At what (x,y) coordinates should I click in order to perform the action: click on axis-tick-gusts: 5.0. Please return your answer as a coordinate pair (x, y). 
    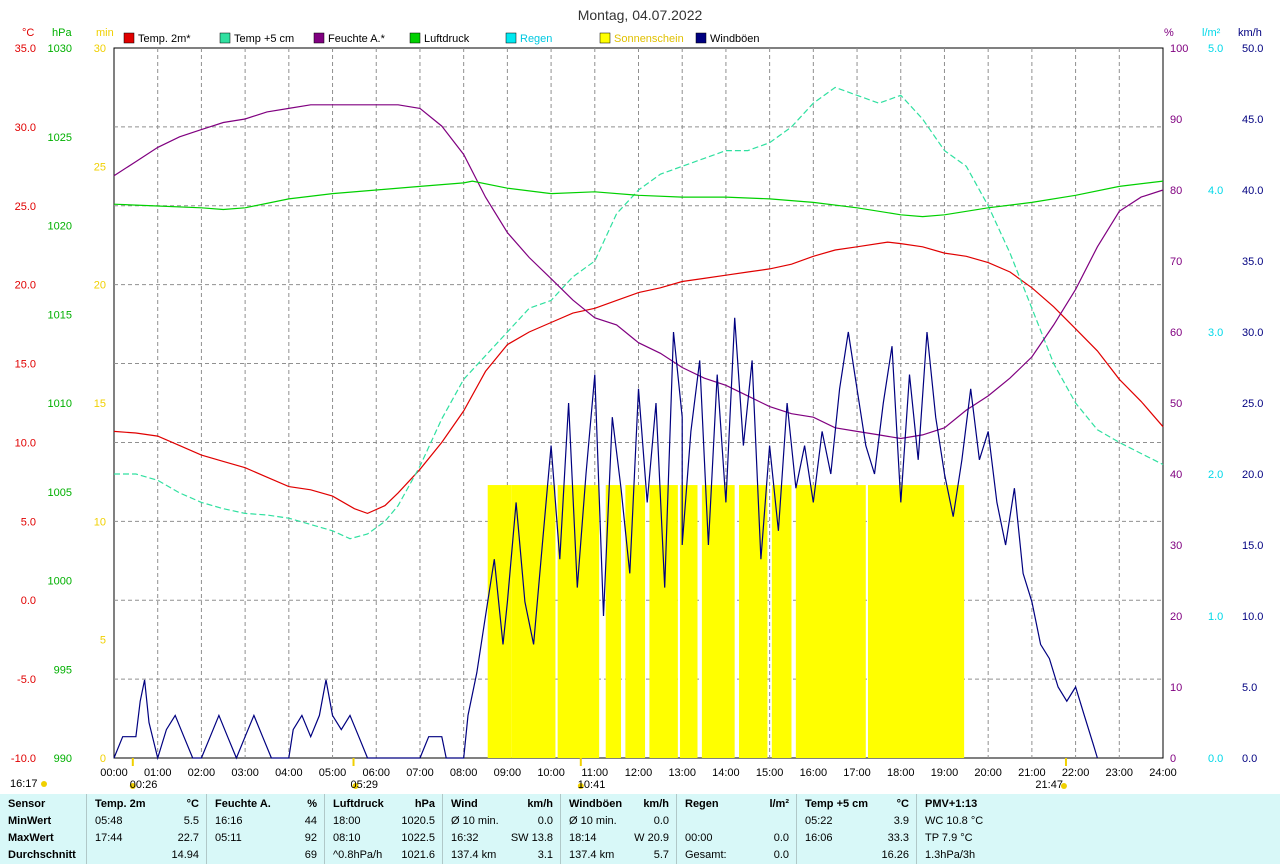
    Looking at the image, I should click on (1249, 688).